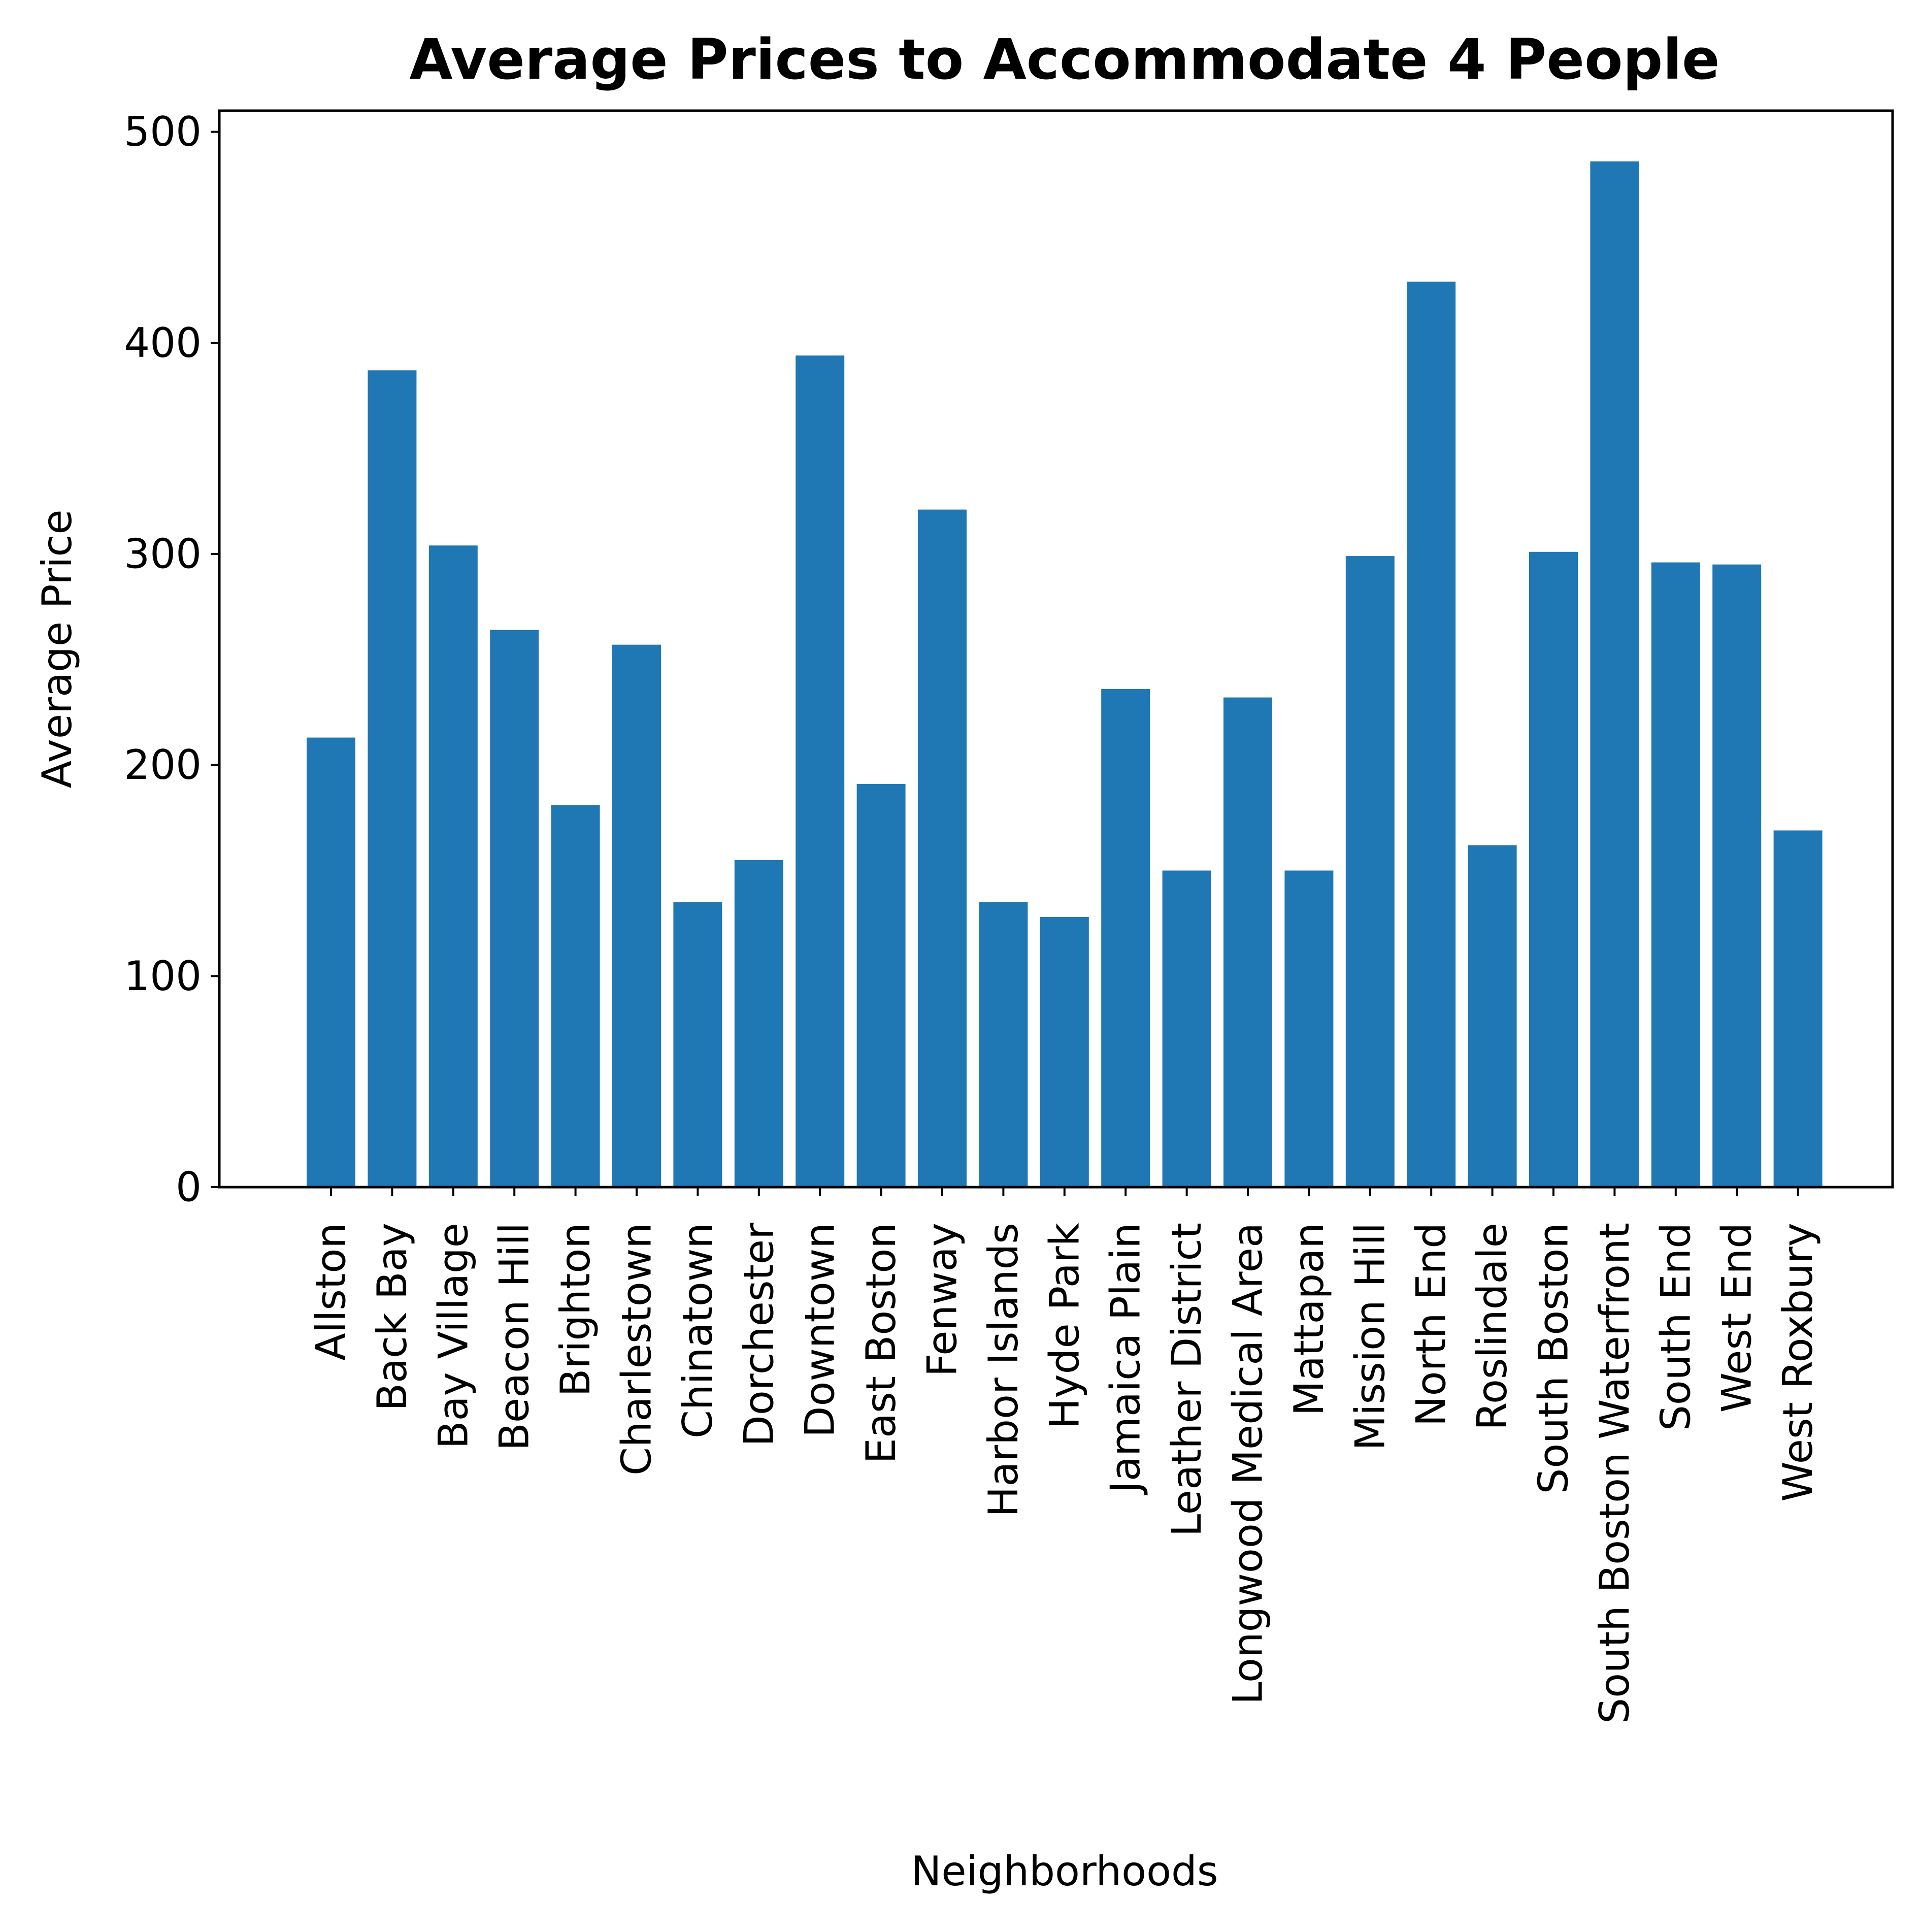  What do you see at coordinates (1309, 1028) in the screenshot?
I see `bar-mattapan` at bounding box center [1309, 1028].